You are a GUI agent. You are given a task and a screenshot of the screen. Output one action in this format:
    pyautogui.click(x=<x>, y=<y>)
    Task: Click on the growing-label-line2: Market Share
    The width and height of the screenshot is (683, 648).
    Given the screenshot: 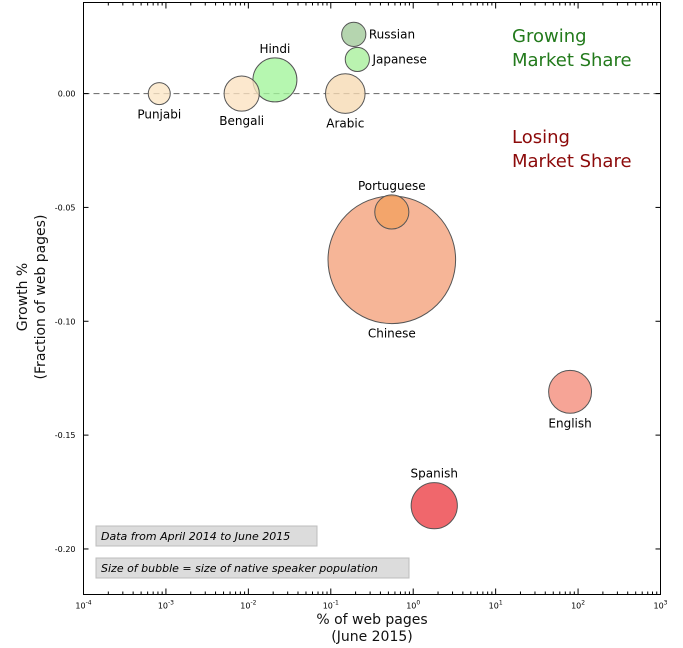 What is the action you would take?
    pyautogui.click(x=572, y=60)
    